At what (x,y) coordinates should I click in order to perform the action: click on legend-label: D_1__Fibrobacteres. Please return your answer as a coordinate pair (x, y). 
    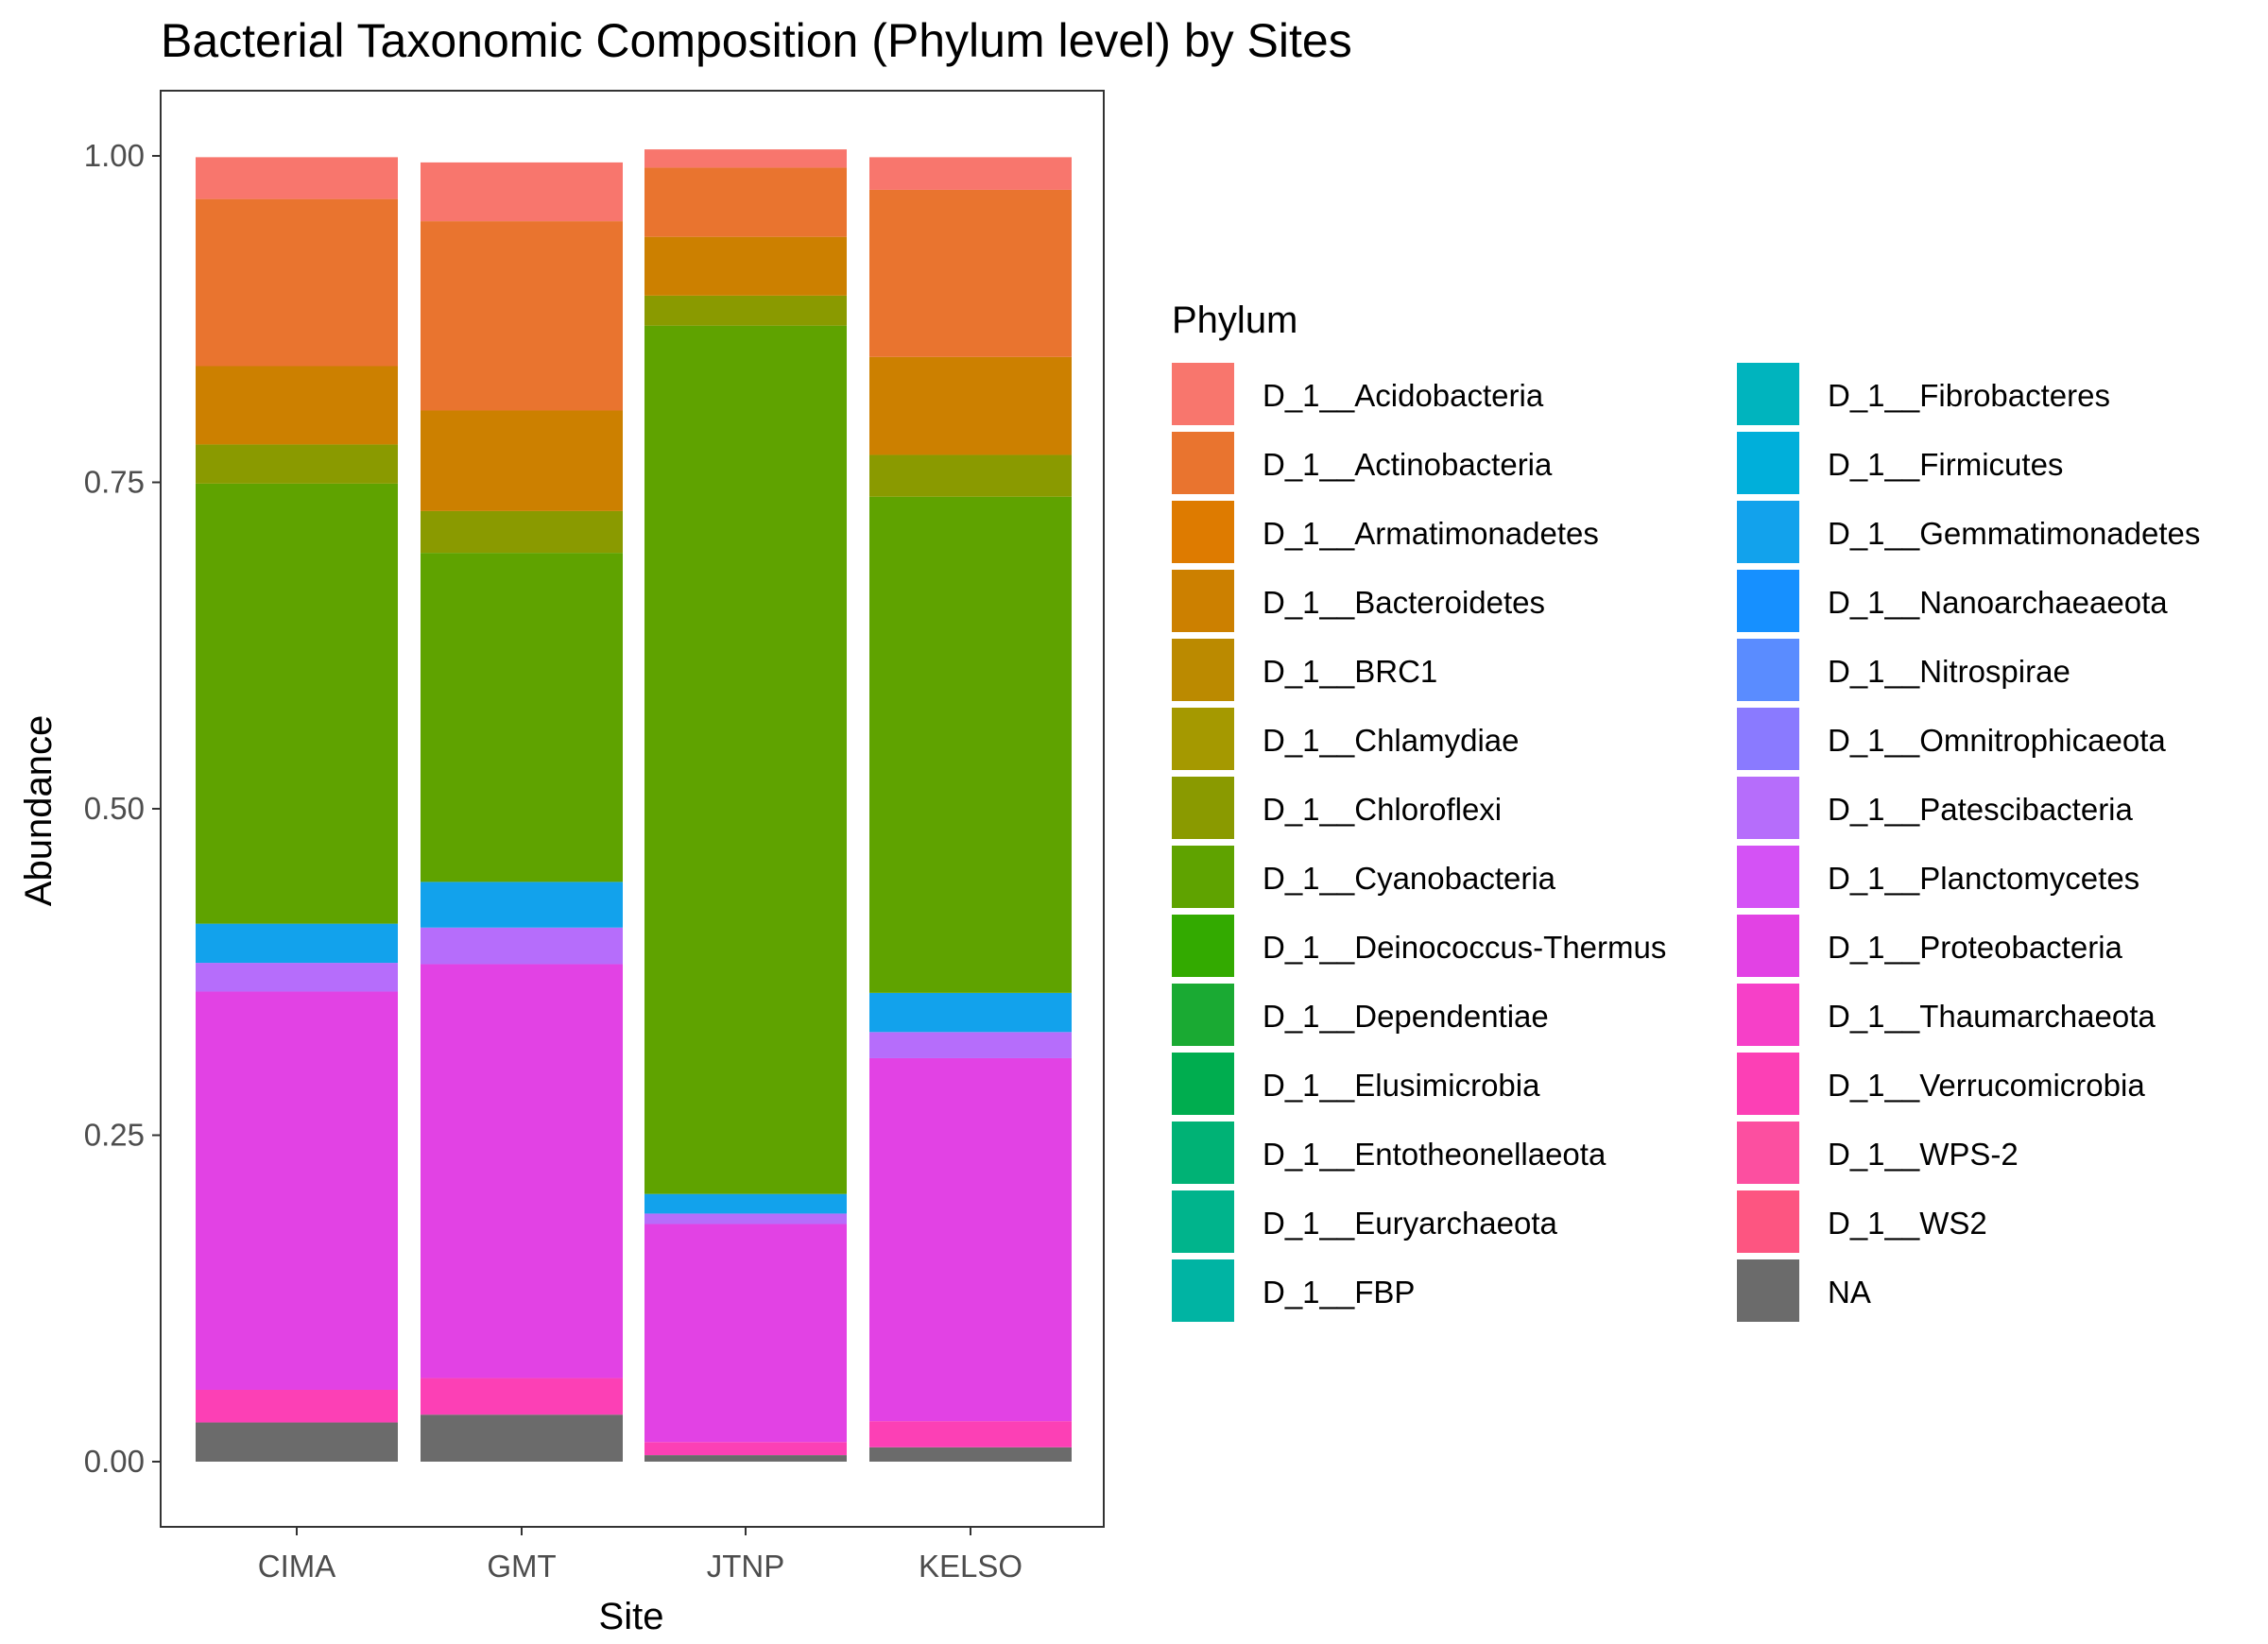
    Looking at the image, I should click on (1969, 395).